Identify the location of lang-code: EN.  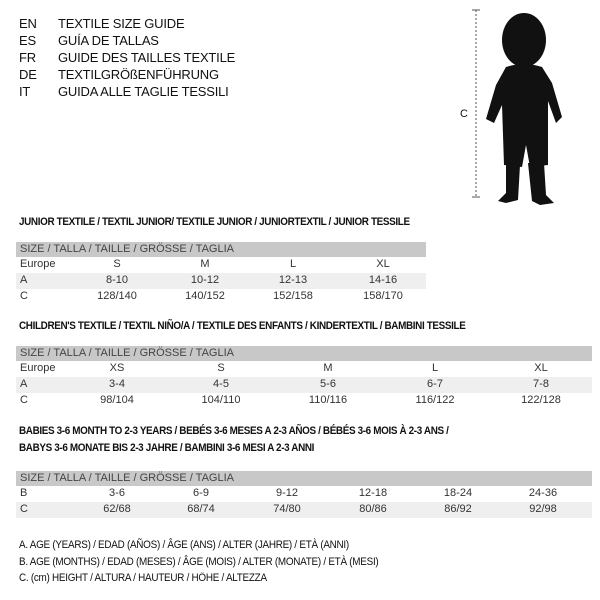
(28, 23).